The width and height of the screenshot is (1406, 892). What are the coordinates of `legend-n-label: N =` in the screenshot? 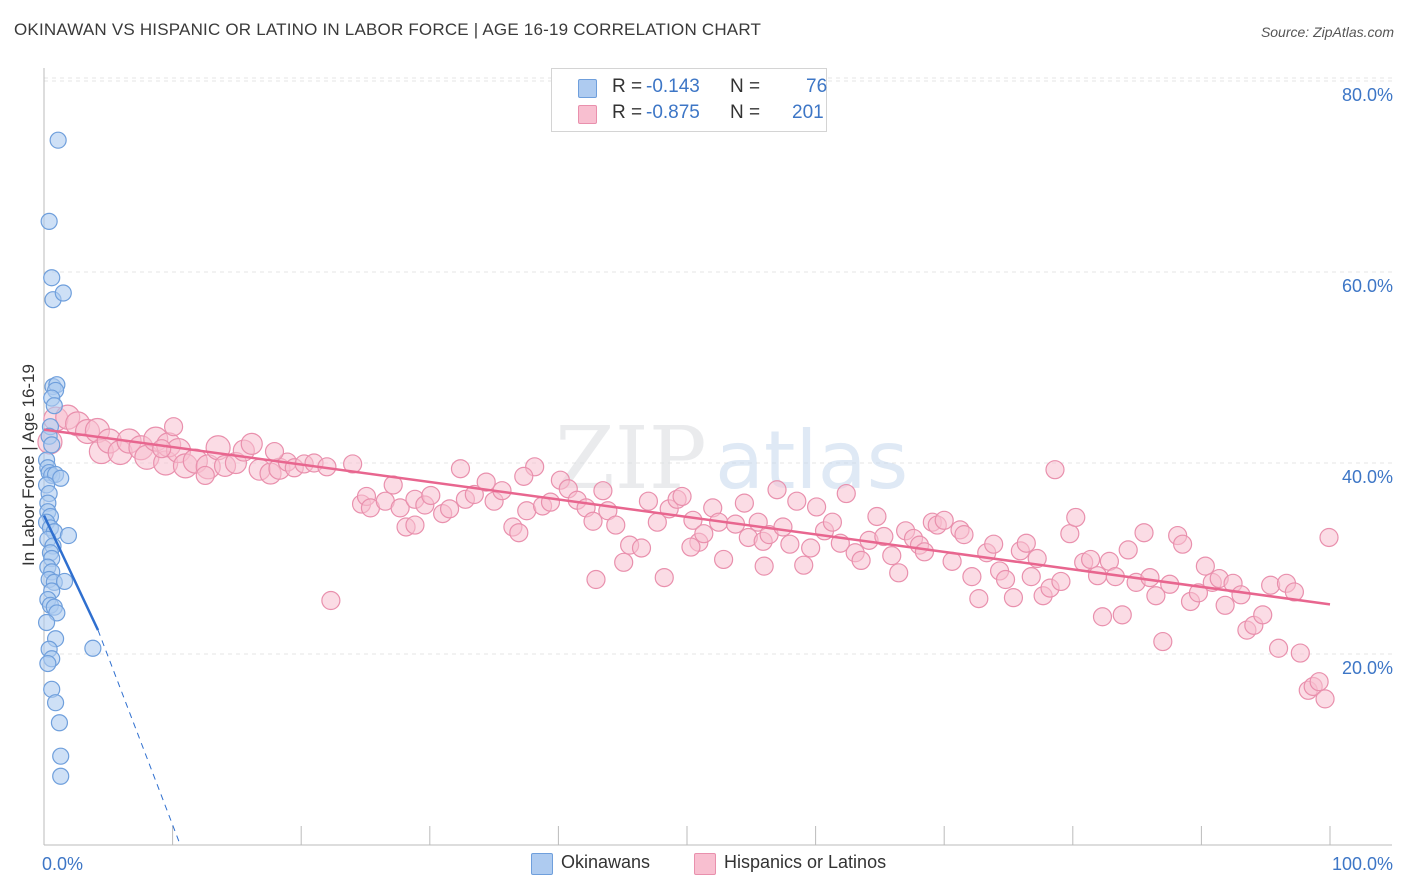 It's located at (745, 112).